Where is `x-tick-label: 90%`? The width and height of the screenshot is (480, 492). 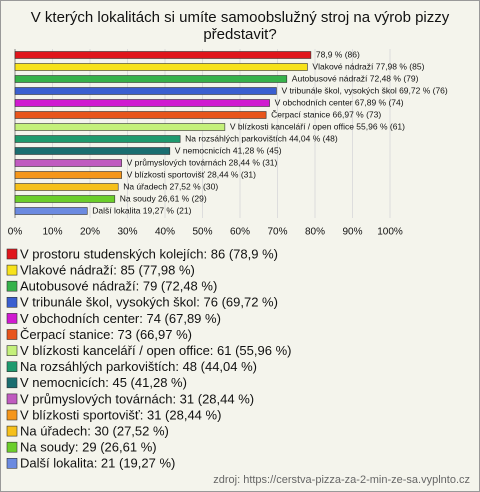 x-tick-label: 90% is located at coordinates (352, 232).